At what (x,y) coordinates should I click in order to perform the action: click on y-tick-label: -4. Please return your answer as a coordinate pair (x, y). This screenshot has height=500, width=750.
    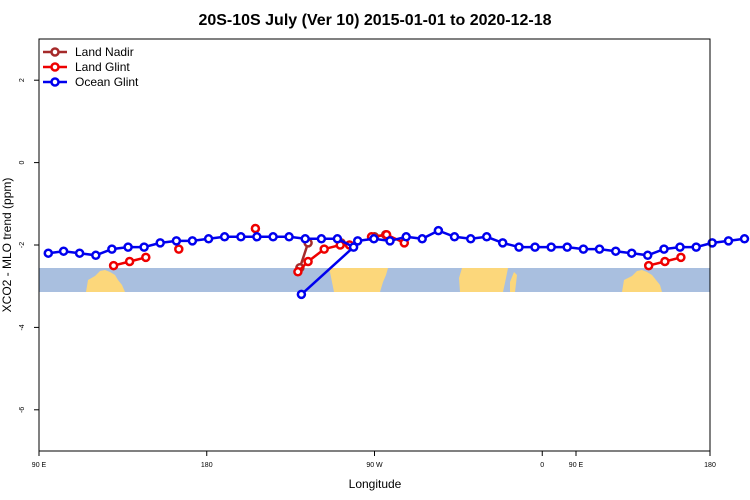
    Looking at the image, I should click on (22, 327).